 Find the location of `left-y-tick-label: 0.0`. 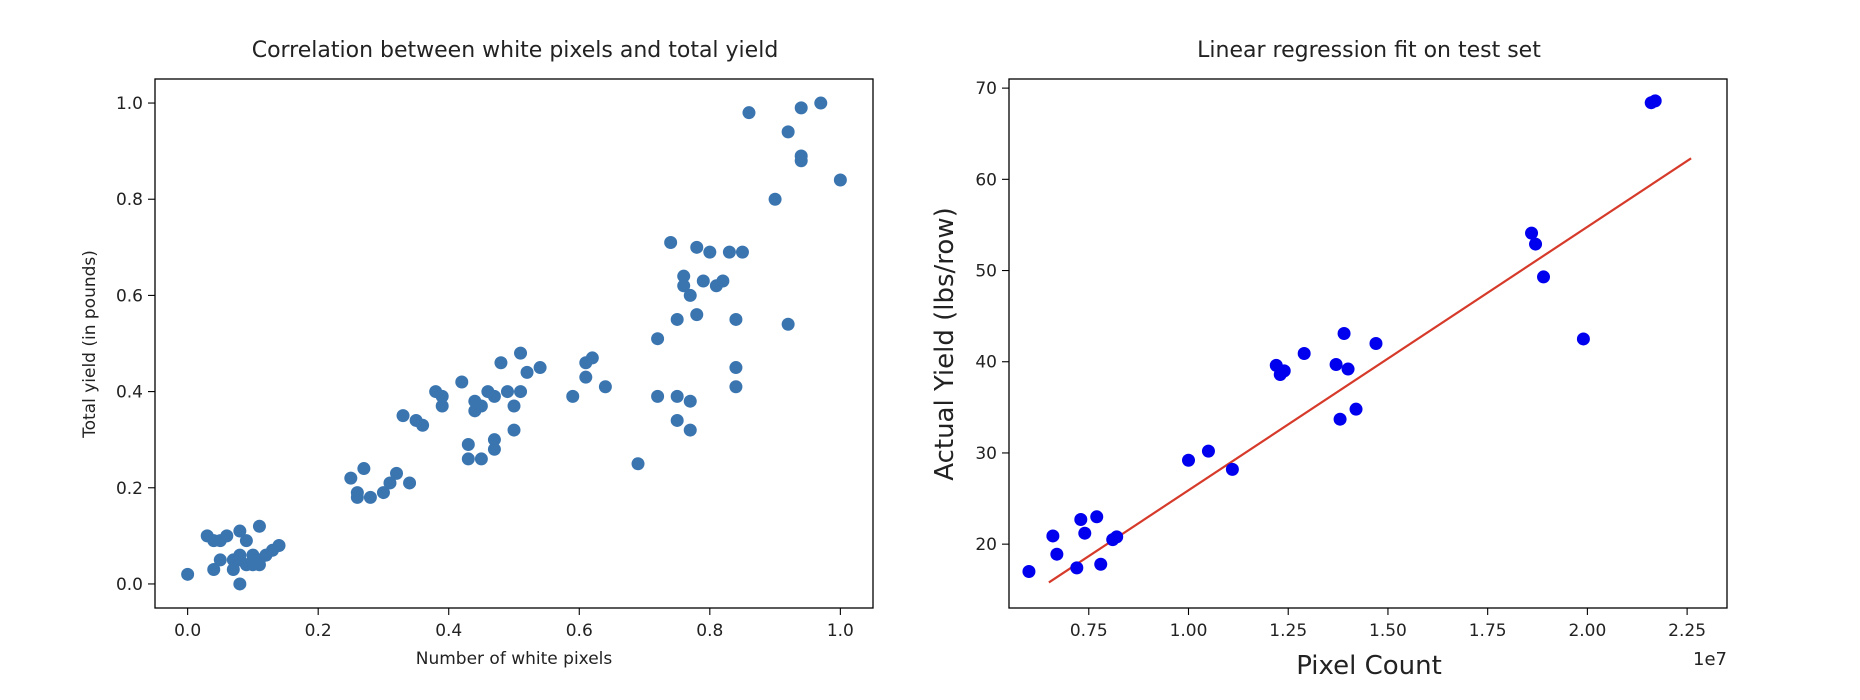

left-y-tick-label: 0.0 is located at coordinates (129, 585).